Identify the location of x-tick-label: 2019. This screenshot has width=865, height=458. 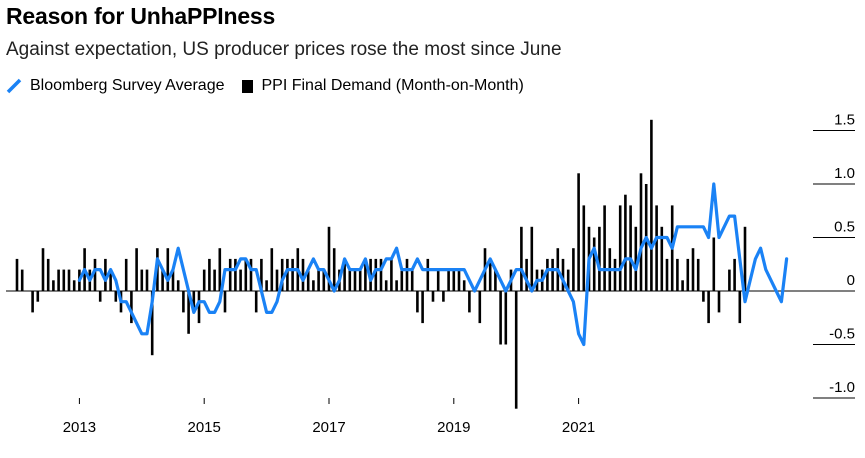
(453, 427).